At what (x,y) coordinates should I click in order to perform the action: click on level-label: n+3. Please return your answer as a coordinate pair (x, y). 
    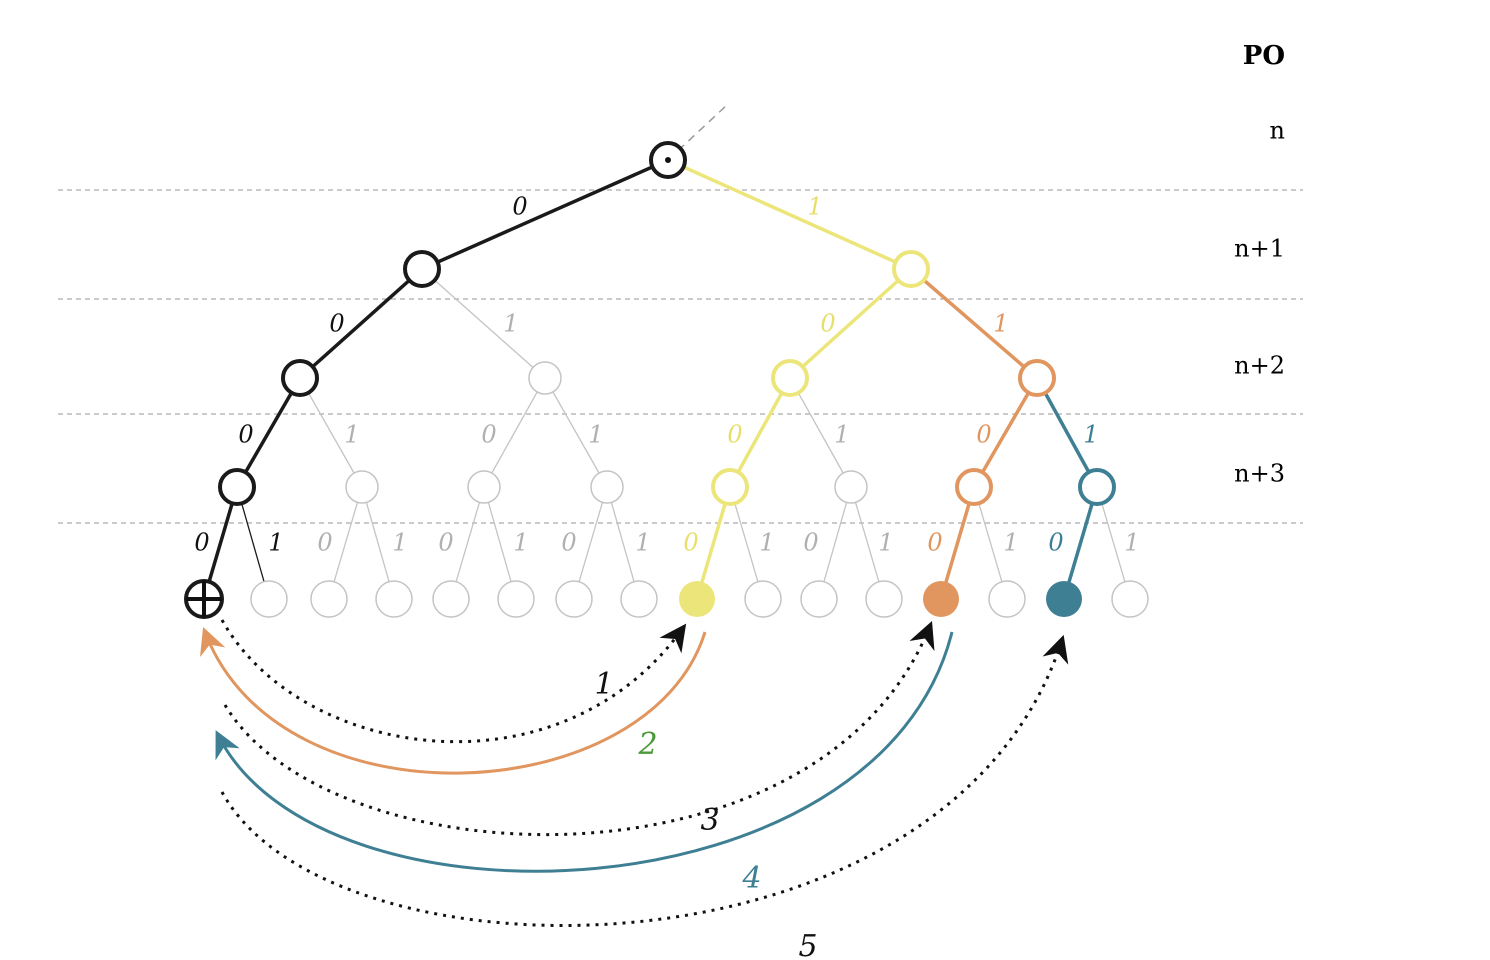
    Looking at the image, I should click on (1259, 474).